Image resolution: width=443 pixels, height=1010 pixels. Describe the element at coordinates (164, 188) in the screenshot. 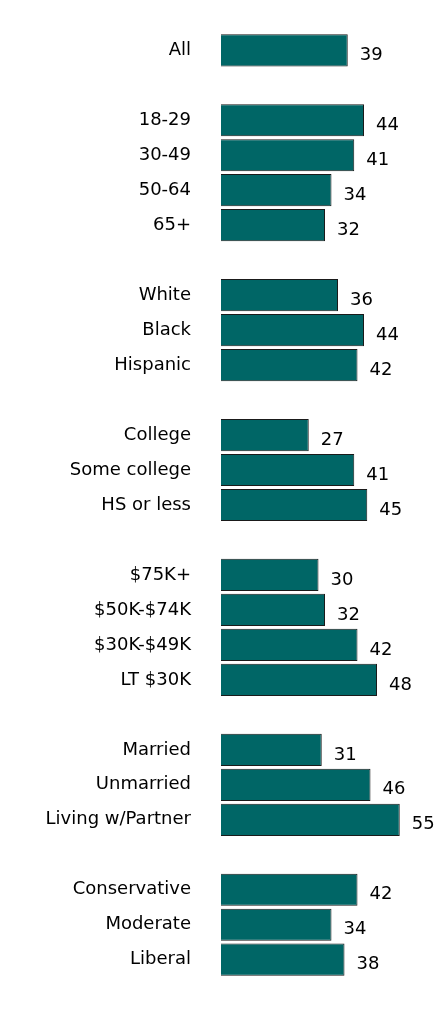

I see `y-tick-label: 50-64` at that location.